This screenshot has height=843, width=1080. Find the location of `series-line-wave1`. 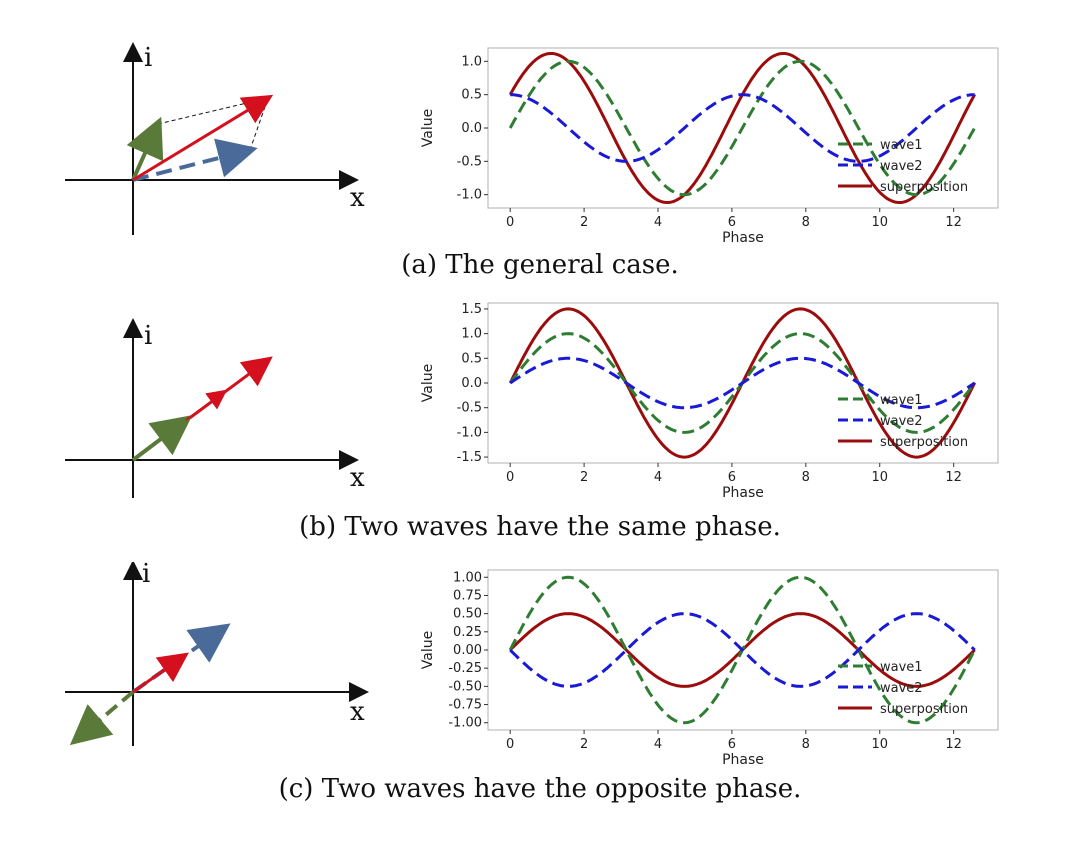

series-line-wave1 is located at coordinates (742, 128).